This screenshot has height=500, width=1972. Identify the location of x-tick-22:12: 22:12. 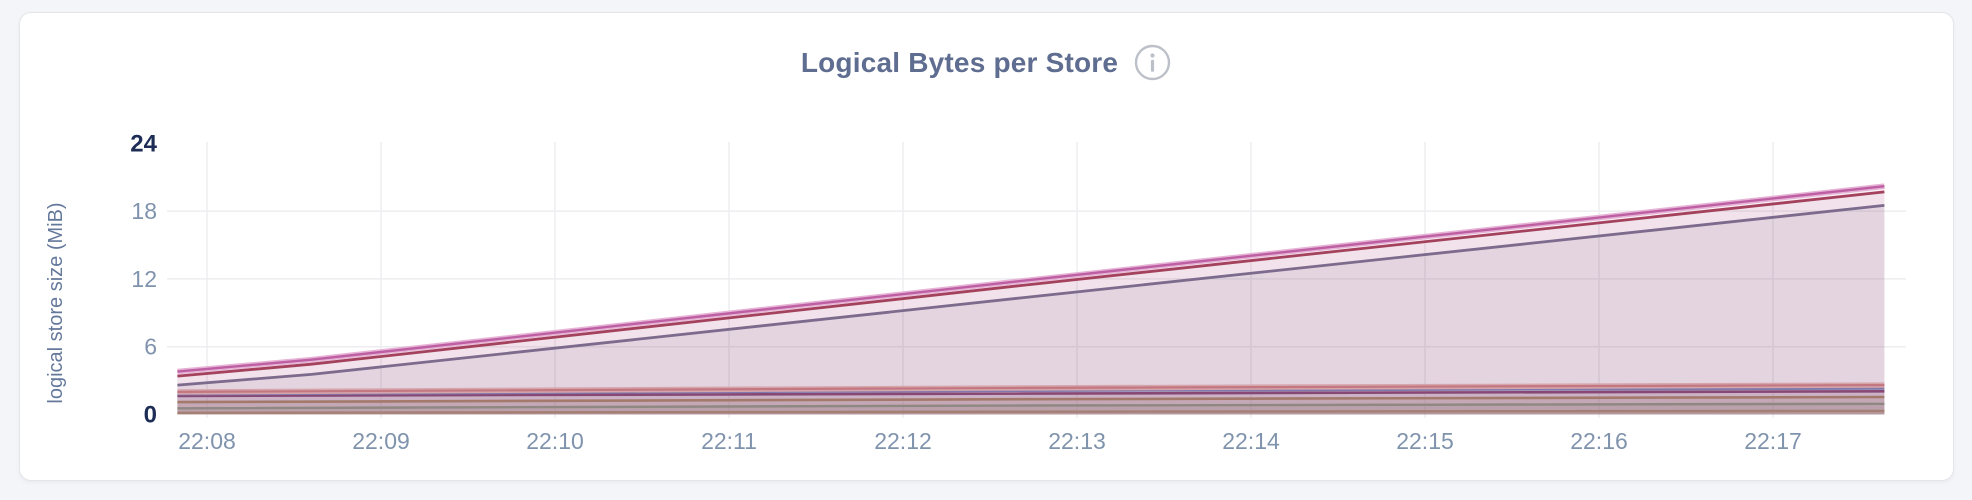
(903, 441).